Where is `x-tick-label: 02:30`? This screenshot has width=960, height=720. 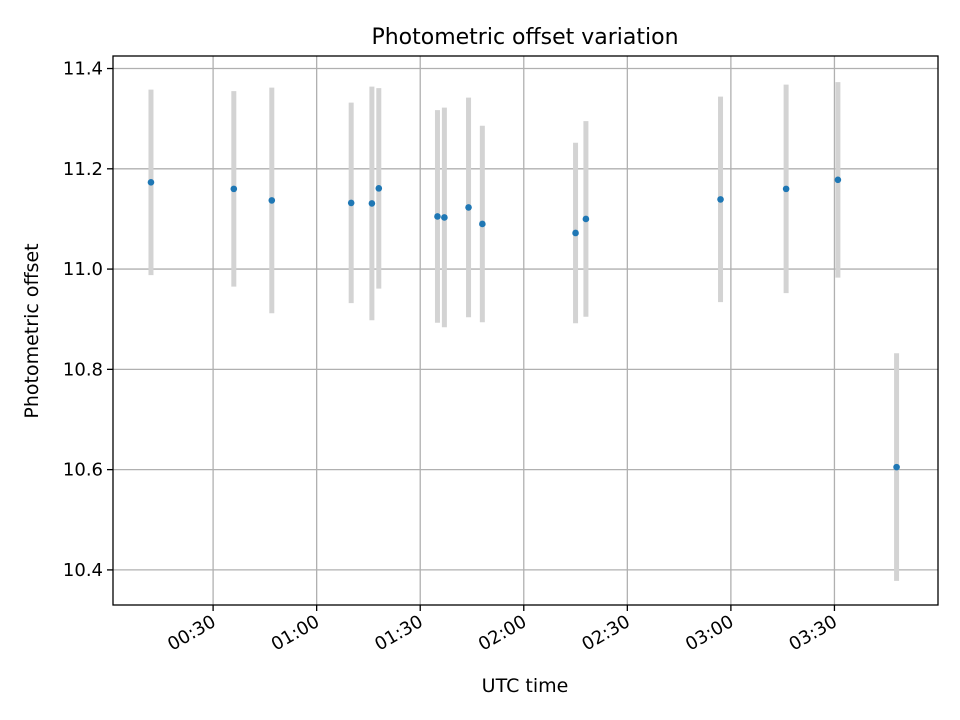
x-tick-label: 02:30 is located at coordinates (605, 633).